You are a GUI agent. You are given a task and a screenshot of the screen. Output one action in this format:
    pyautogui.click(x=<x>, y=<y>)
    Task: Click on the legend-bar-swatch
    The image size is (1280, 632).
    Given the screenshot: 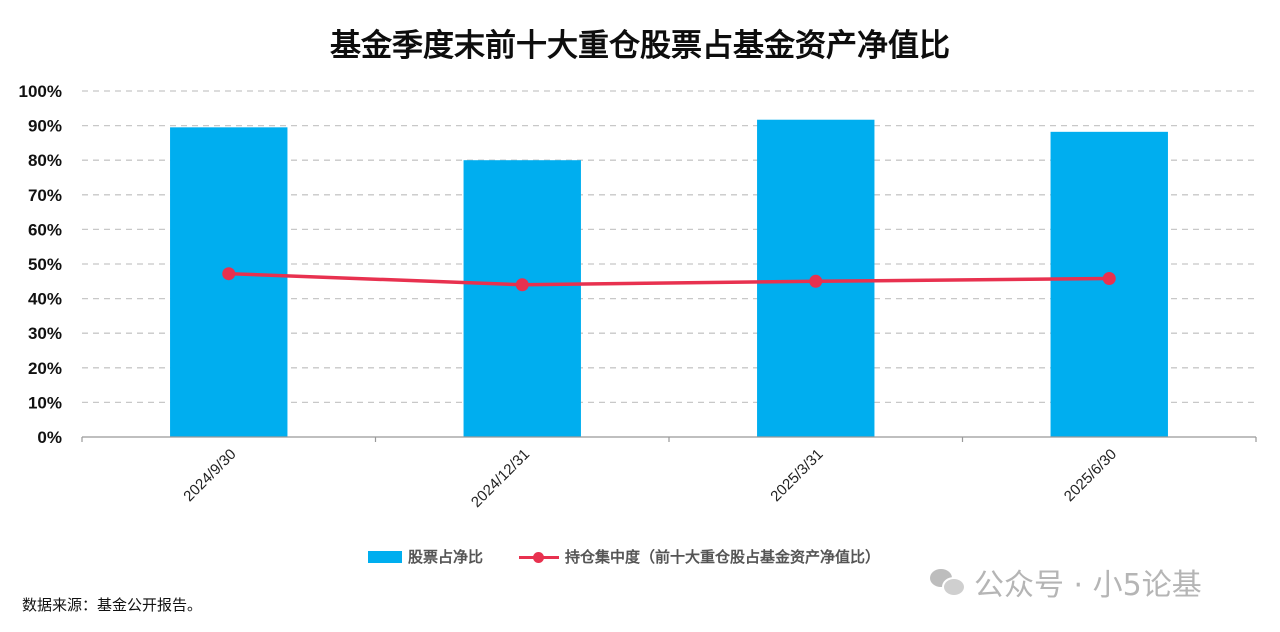 What is the action you would take?
    pyautogui.click(x=385, y=556)
    